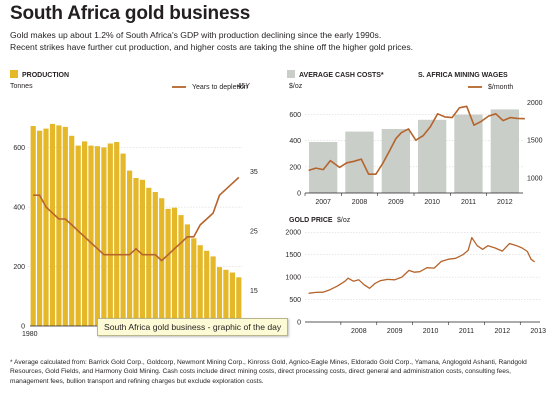  Describe the element at coordinates (341, 75) in the screenshot. I see `cash-costs-title: AVERAGE CASH COSTS*` at that location.